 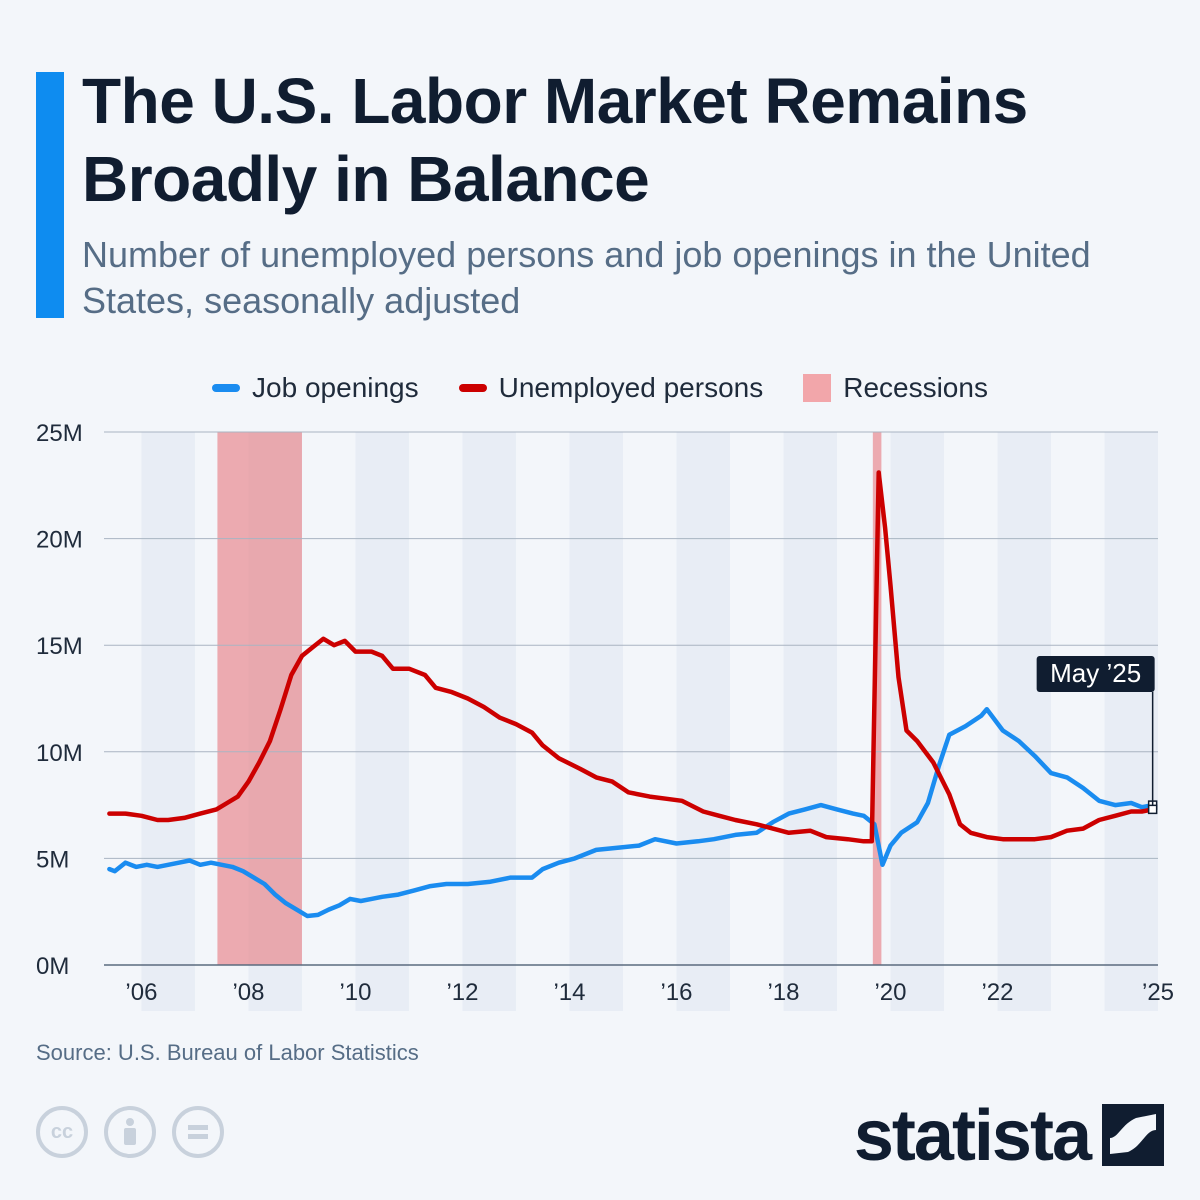 I want to click on x-tick-label: ’14, so click(x=569, y=992).